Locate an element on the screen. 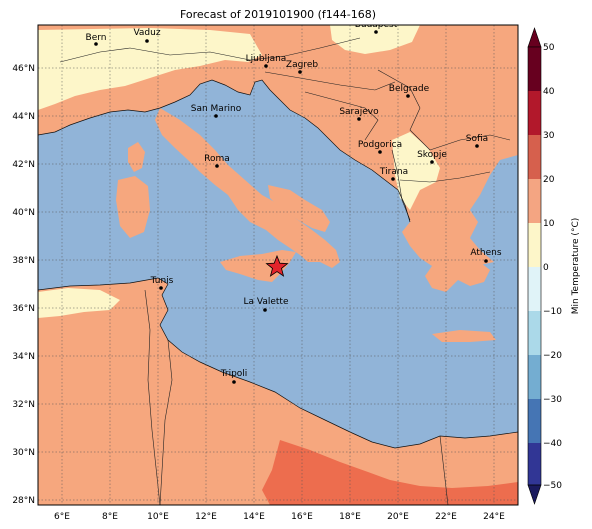 This screenshot has height=529, width=592. city-label-athens: Athens is located at coordinates (485, 253).